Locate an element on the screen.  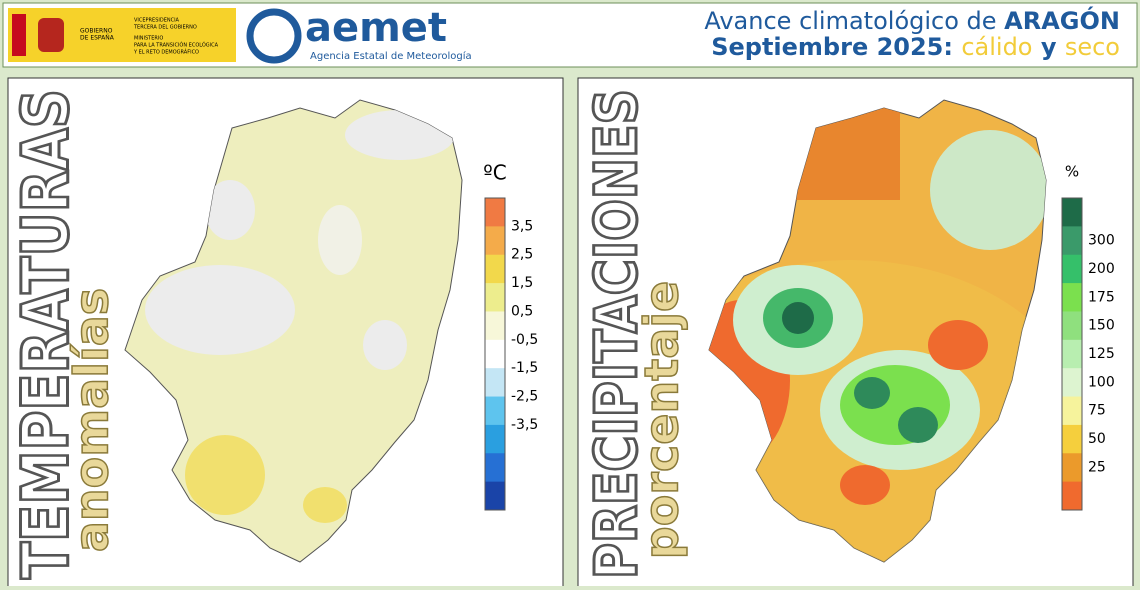
panel-title: PRECIPITACIONES is located at coordinates (616, 334).